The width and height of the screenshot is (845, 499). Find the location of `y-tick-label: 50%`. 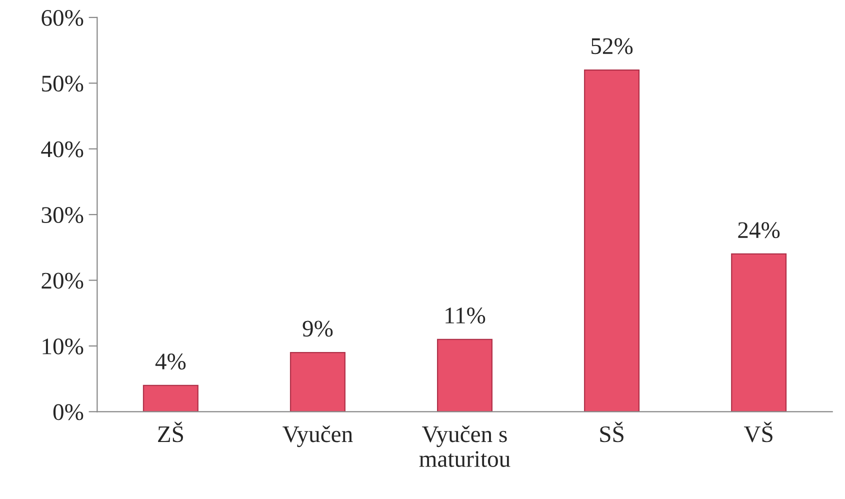

y-tick-label: 50% is located at coordinates (63, 84).